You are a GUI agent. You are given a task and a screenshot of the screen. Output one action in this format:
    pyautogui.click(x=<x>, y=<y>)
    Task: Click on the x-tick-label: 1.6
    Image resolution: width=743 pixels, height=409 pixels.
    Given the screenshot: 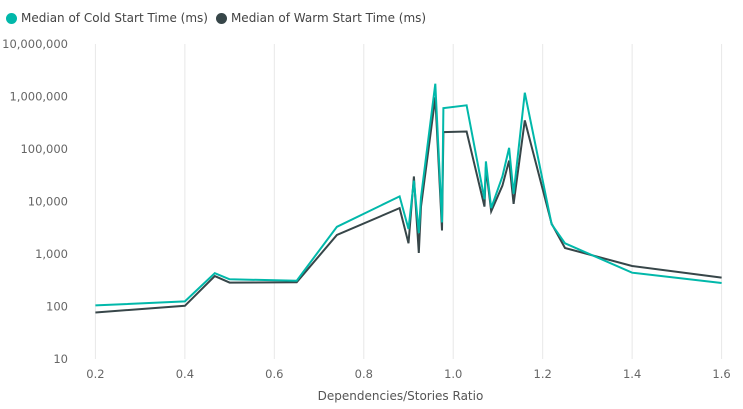 What is the action you would take?
    pyautogui.click(x=721, y=374)
    